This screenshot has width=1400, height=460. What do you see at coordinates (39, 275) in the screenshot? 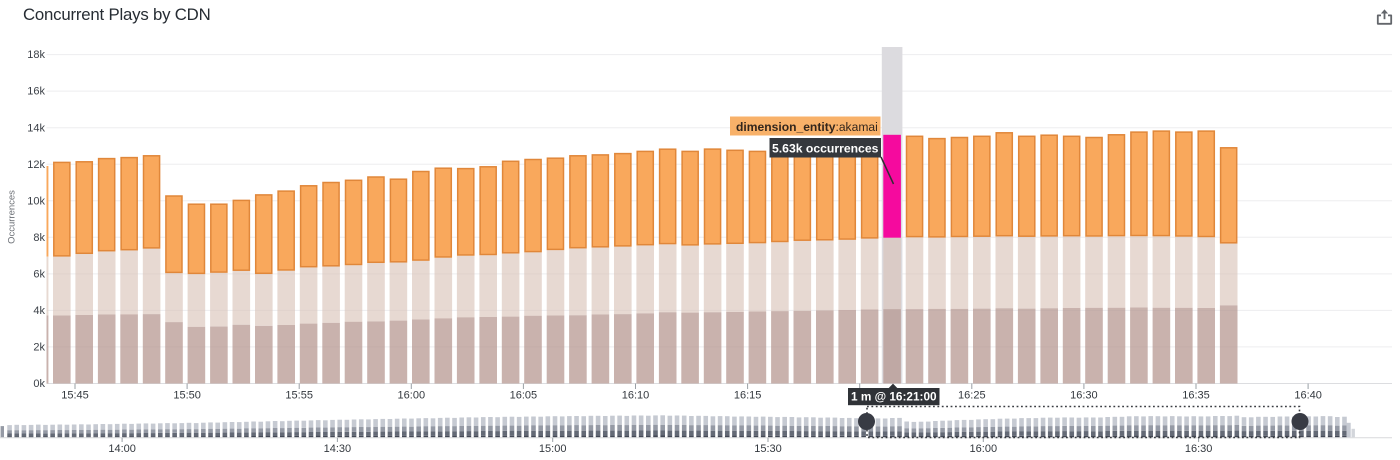
I see `svg-text: 6k` at bounding box center [39, 275].